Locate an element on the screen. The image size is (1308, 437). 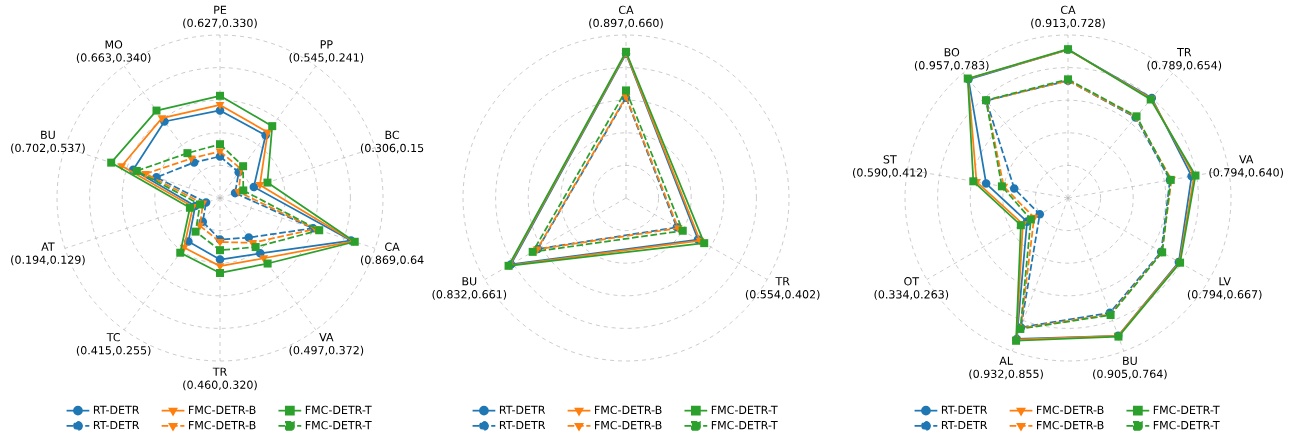
spoke-label: MO (0.663,0.340) is located at coordinates (113, 51).